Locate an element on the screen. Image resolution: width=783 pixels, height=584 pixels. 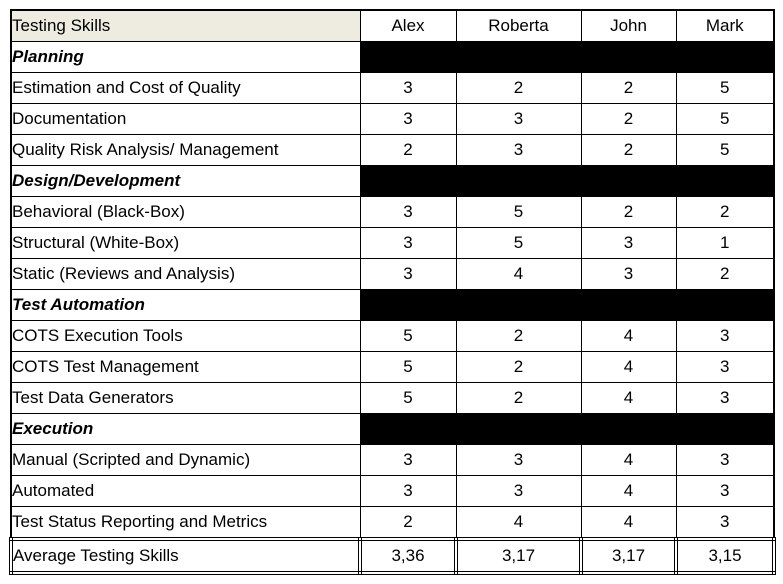
skill-label-cell: Documentation is located at coordinates (185, 119).